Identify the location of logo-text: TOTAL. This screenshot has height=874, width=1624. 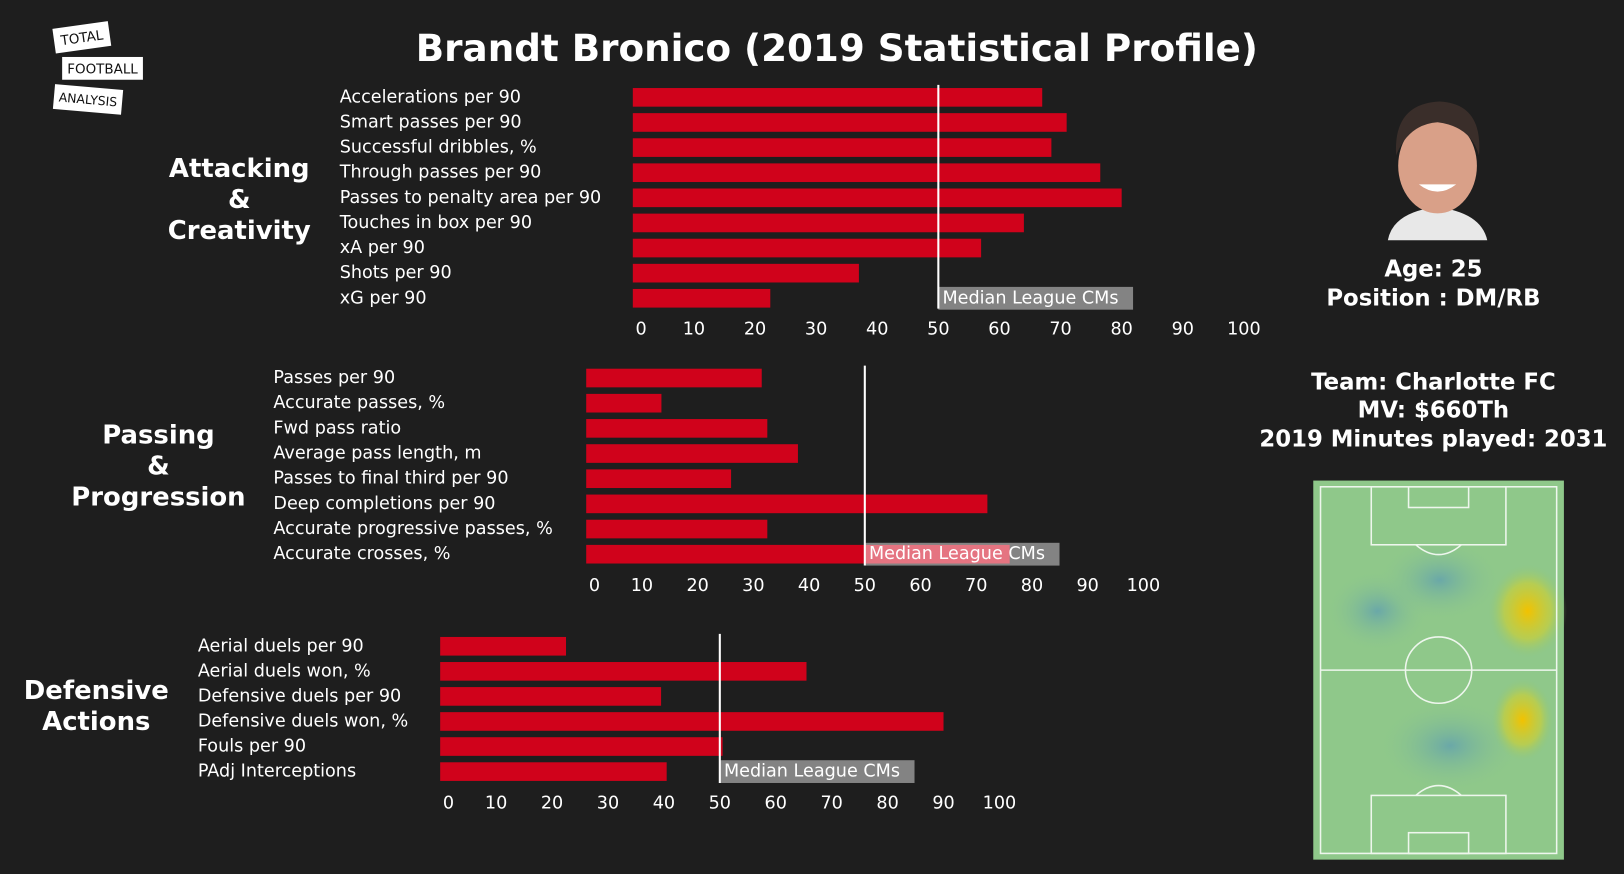
(82, 38).